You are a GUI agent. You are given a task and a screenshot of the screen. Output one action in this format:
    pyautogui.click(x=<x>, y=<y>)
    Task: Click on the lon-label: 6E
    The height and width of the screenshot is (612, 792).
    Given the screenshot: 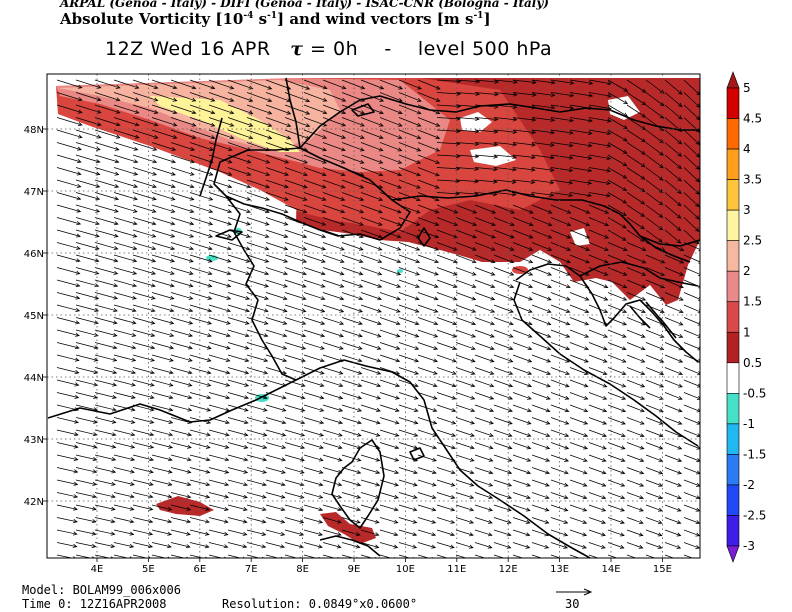 What is the action you would take?
    pyautogui.click(x=199, y=569)
    